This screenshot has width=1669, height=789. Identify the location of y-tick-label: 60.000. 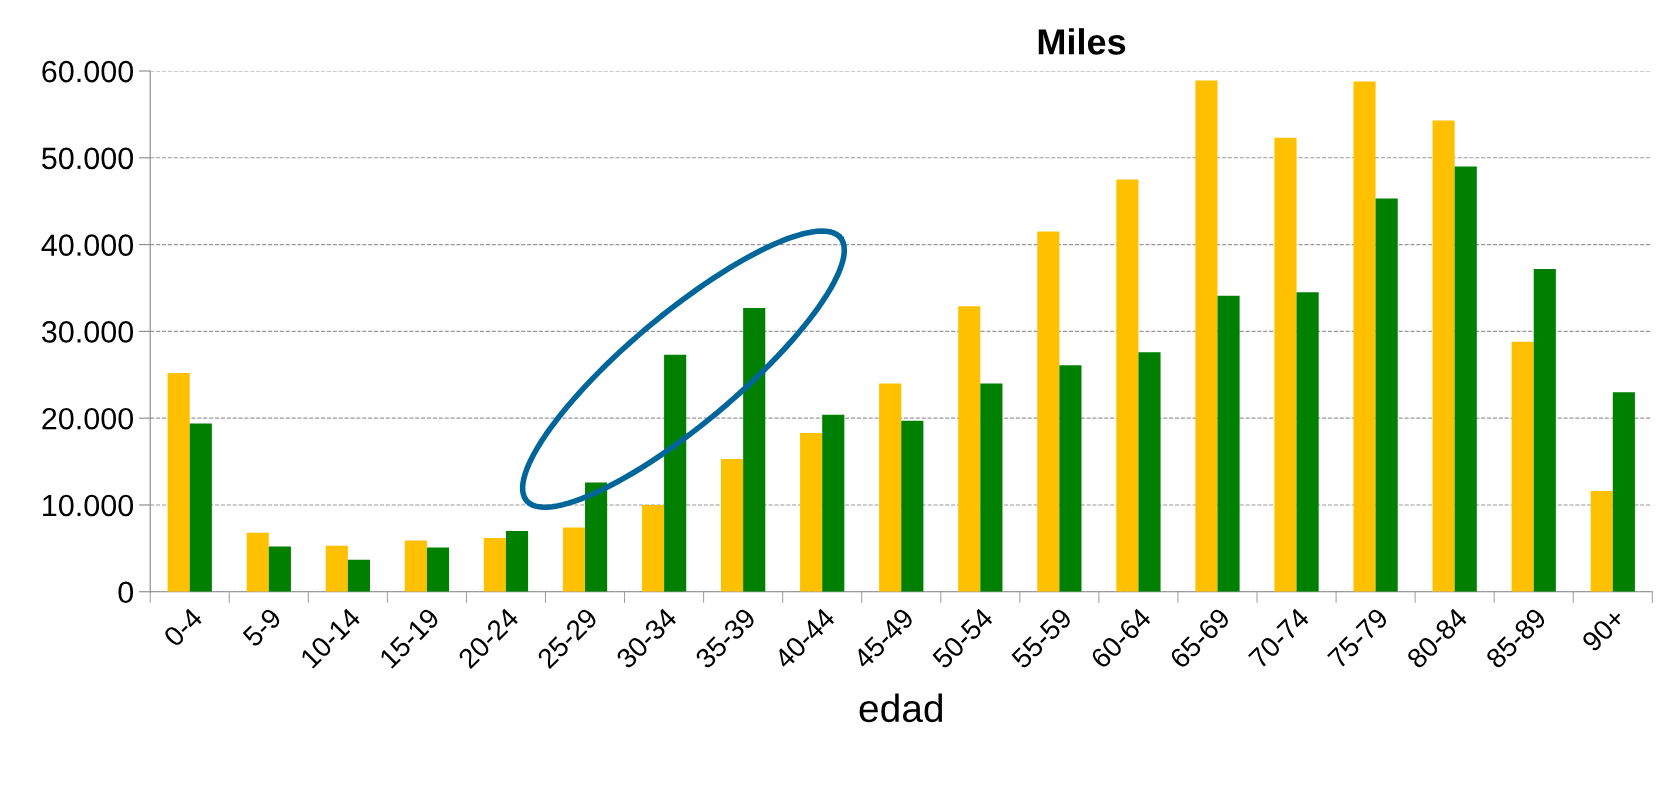
(88, 71).